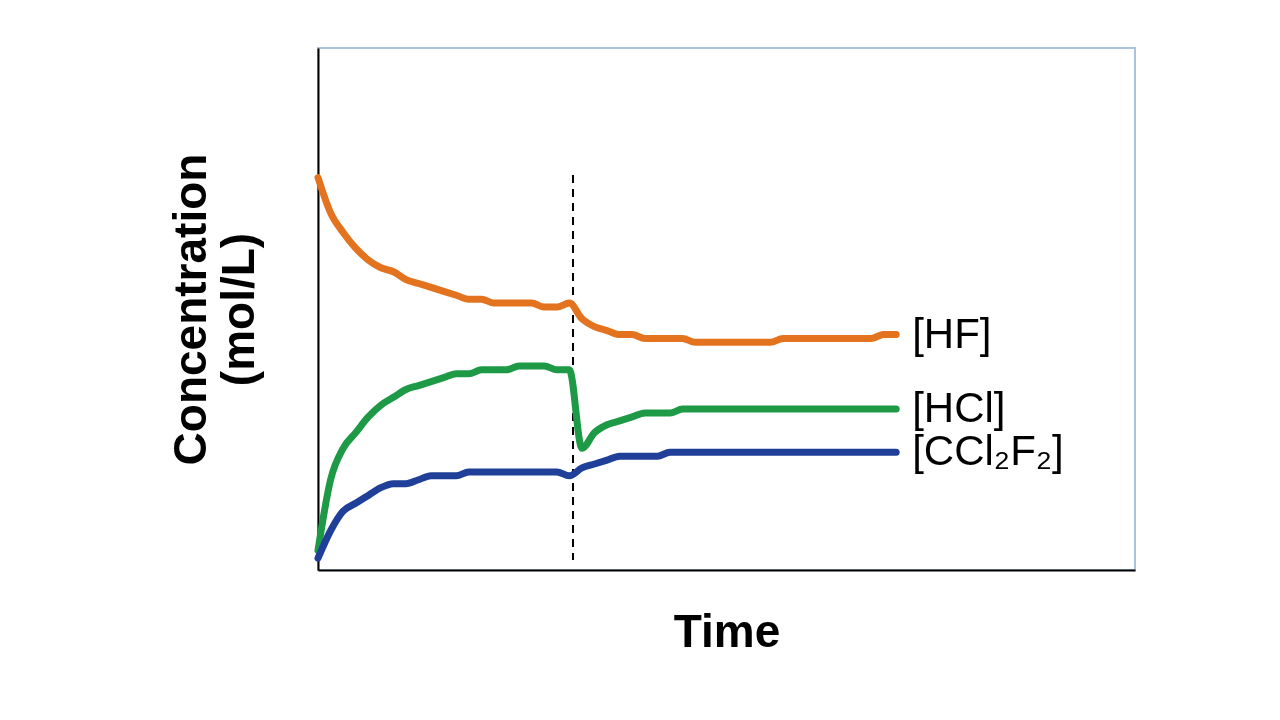 This screenshot has width=1280, height=720. What do you see at coordinates (213, 309) in the screenshot?
I see `y-axis-title: Concentration (mol/L)` at bounding box center [213, 309].